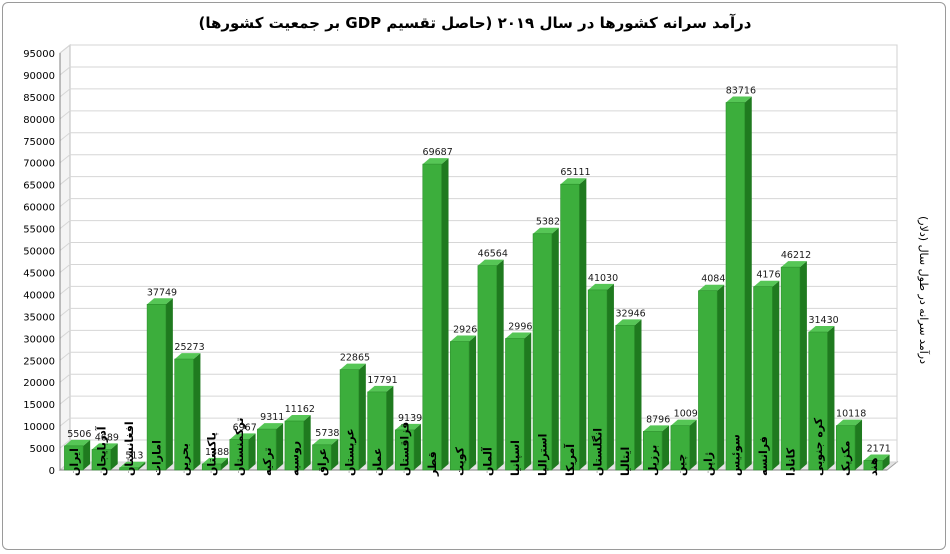  I want to click on bar-value-label: 1009, so click(686, 414).